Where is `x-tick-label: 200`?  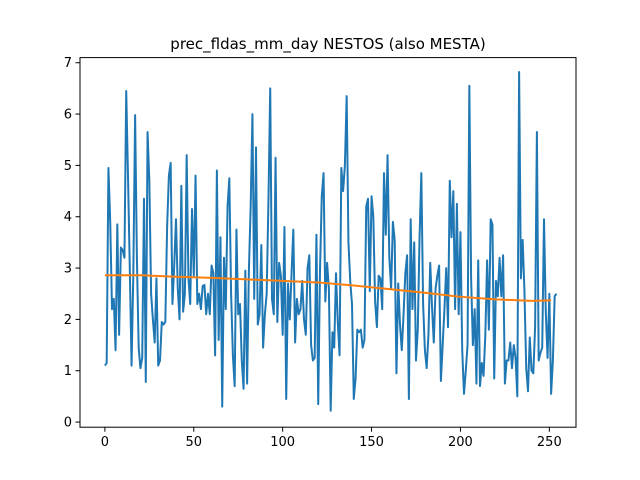 x-tick-label: 200 is located at coordinates (460, 442).